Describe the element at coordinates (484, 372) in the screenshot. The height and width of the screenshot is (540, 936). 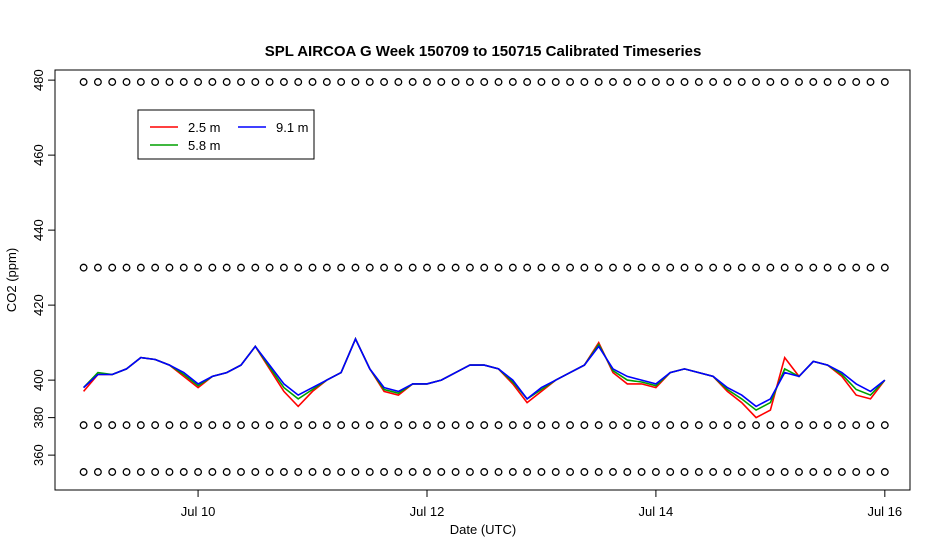
I see `series-line` at that location.